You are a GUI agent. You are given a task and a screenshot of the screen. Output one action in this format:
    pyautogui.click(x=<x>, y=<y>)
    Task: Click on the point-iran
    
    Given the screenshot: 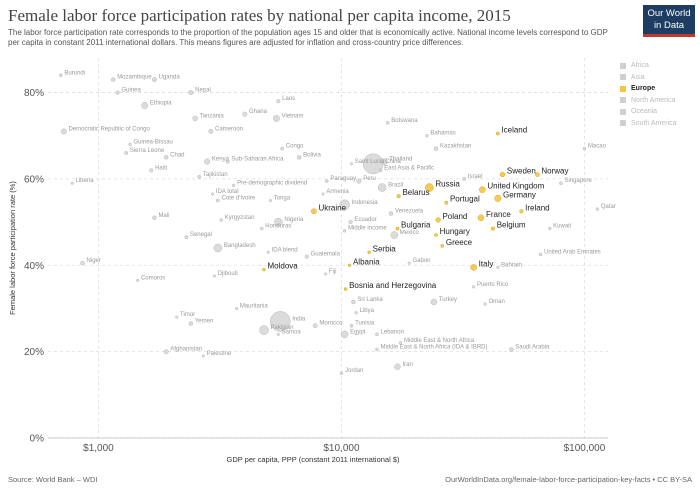 What is the action you would take?
    pyautogui.click(x=397, y=366)
    